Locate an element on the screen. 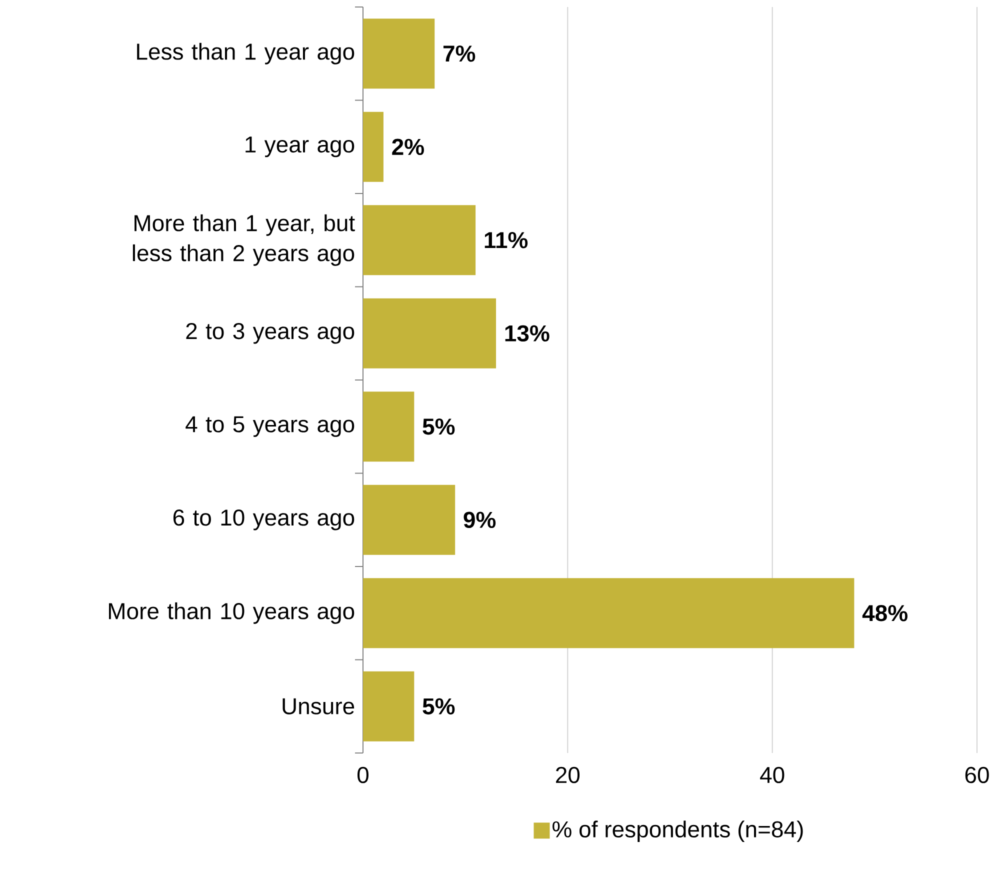 This screenshot has height=871, width=995. x-tick-label: 0 is located at coordinates (363, 775).